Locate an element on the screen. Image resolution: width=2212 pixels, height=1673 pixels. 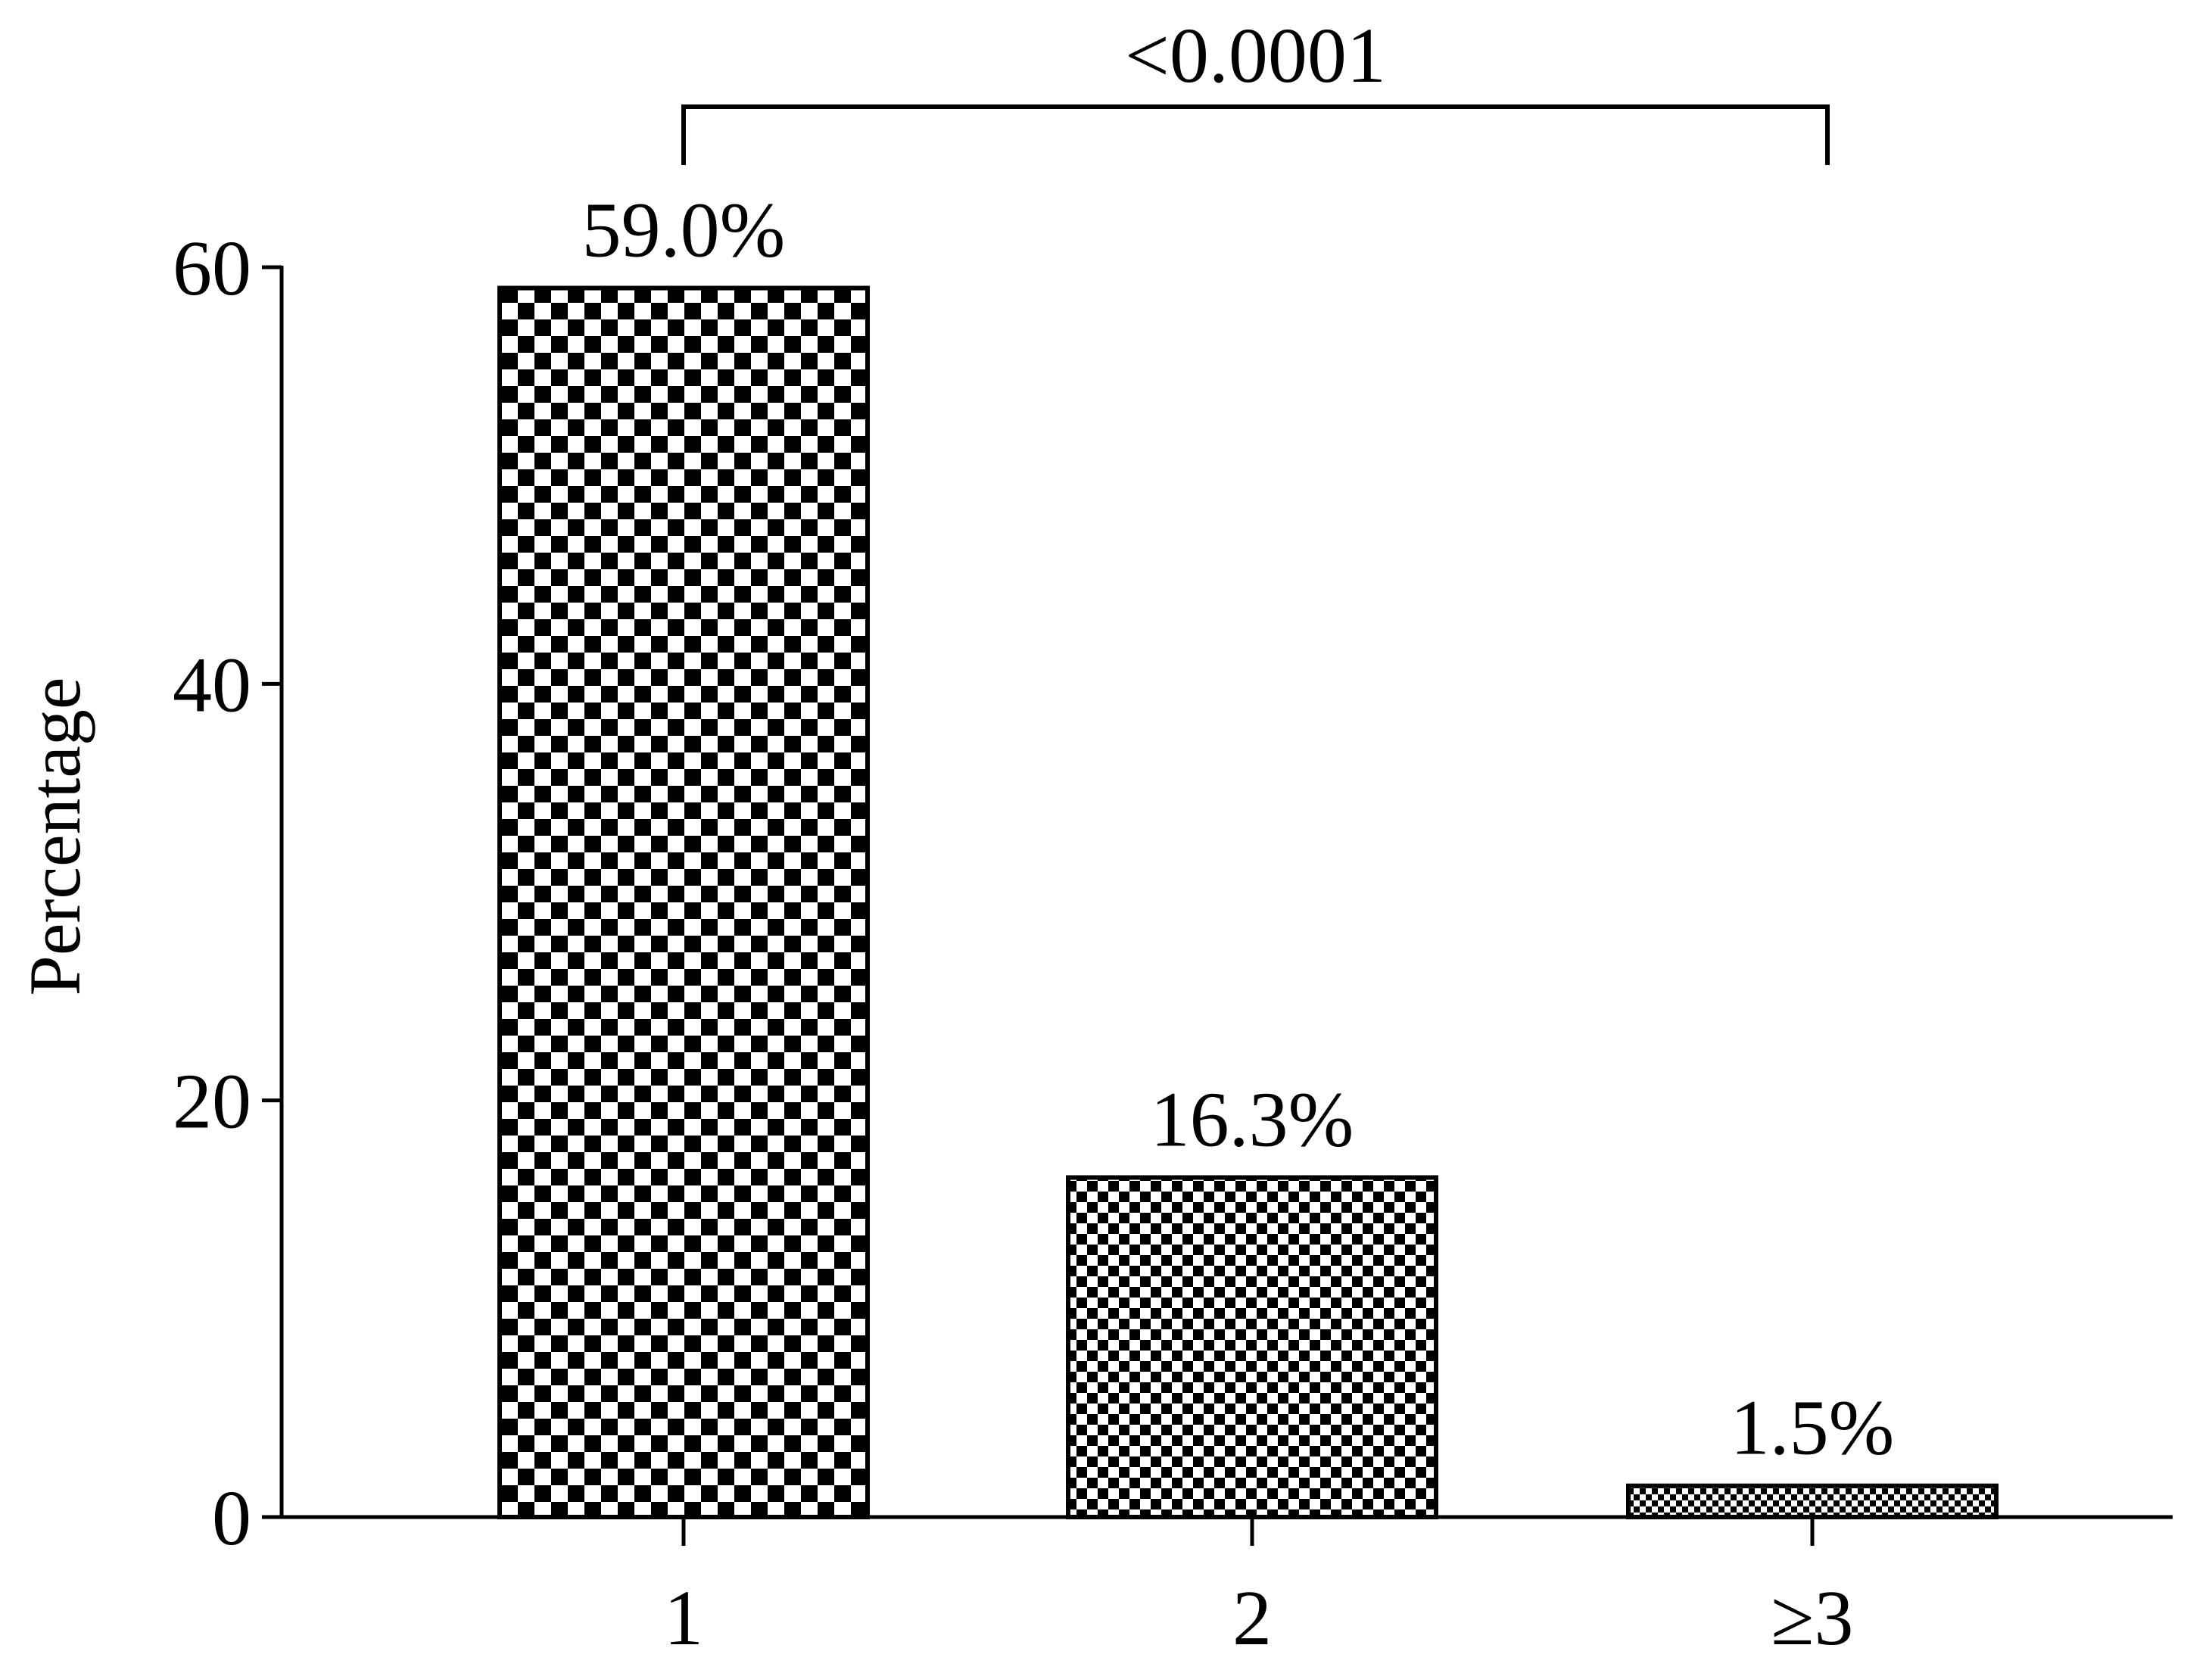
annotations-group: <0.0001 is located at coordinates (1255, 88).